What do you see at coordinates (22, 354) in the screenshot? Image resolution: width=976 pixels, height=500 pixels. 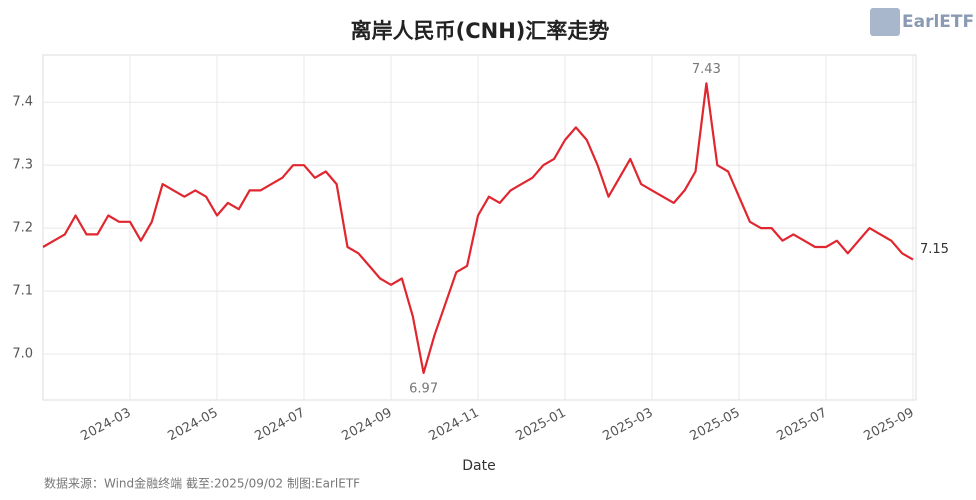 I see `y-tick-label: 7.0` at bounding box center [22, 354].